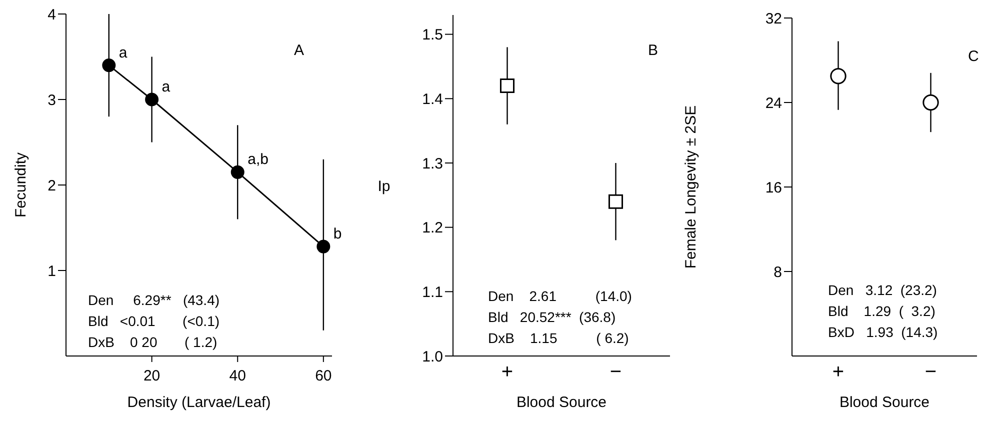  Describe the element at coordinates (153, 342) in the screenshot. I see `annotation: DxB 0 20 ( 1.2)` at that location.